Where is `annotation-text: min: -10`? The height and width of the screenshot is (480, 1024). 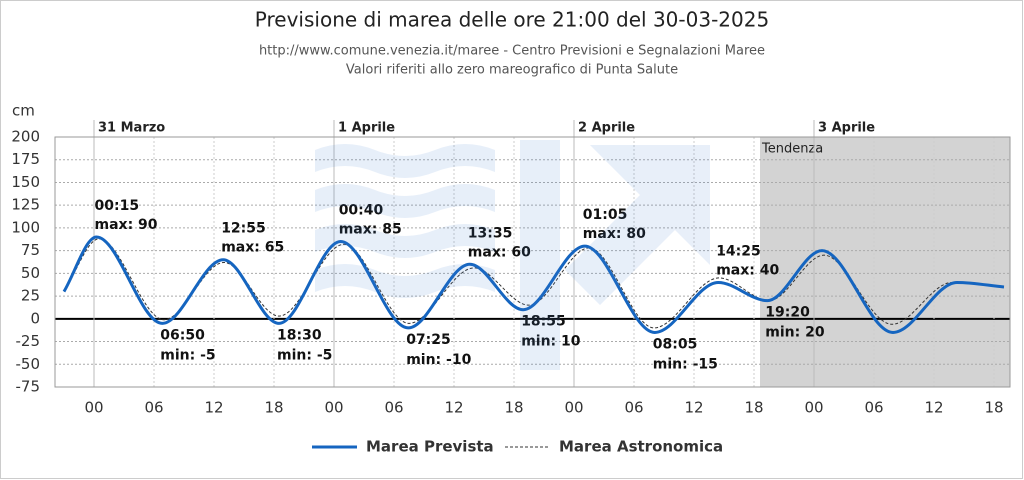
annotation-text: min: -10 is located at coordinates (438, 360).